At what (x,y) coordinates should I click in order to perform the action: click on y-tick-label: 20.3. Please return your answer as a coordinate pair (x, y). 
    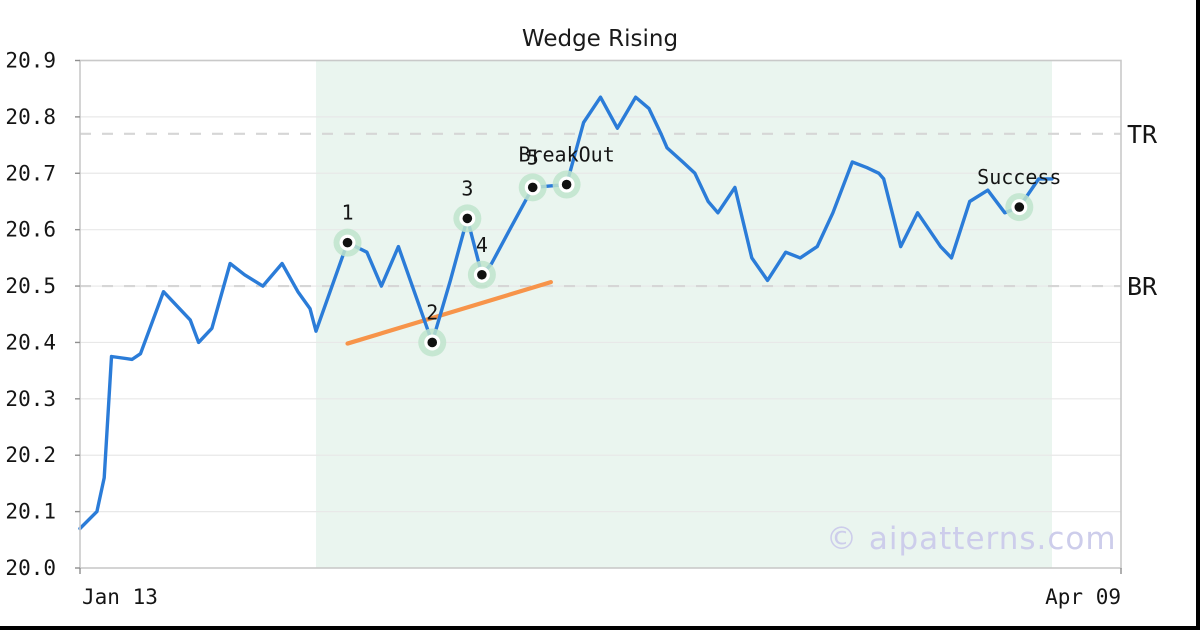
    Looking at the image, I should click on (30, 399).